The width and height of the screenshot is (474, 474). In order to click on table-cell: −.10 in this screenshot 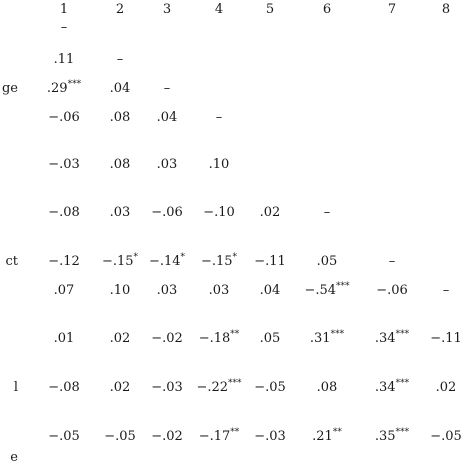, I will do `click(219, 212)`.